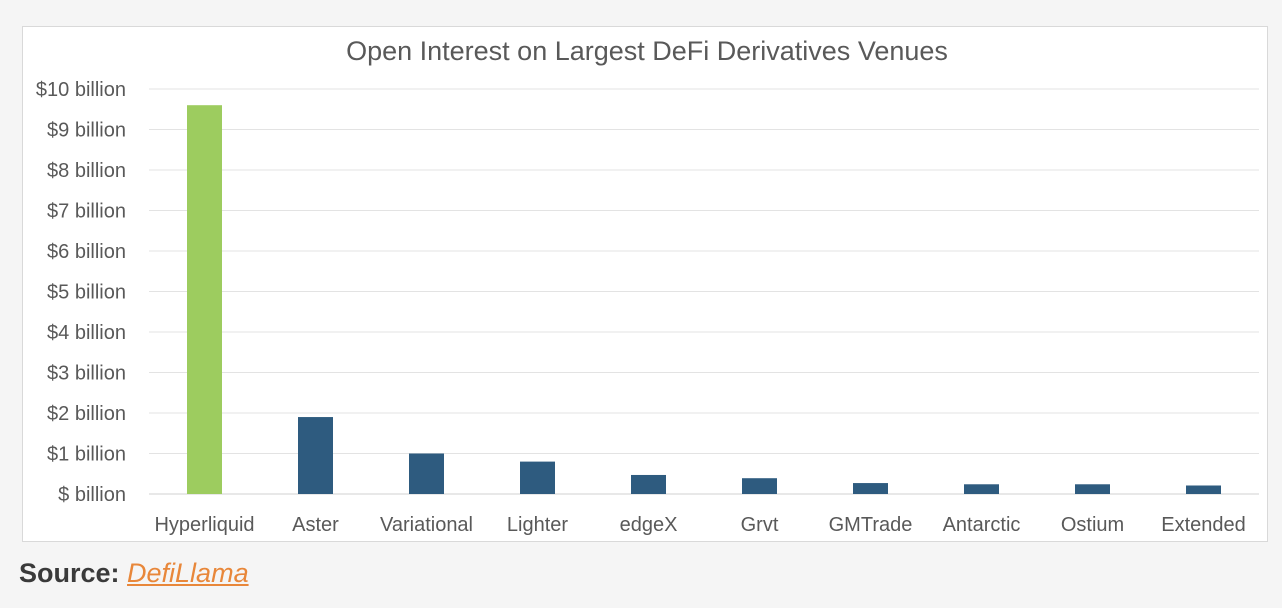 This screenshot has height=608, width=1282. What do you see at coordinates (315, 455) in the screenshot?
I see `bar-aster` at bounding box center [315, 455].